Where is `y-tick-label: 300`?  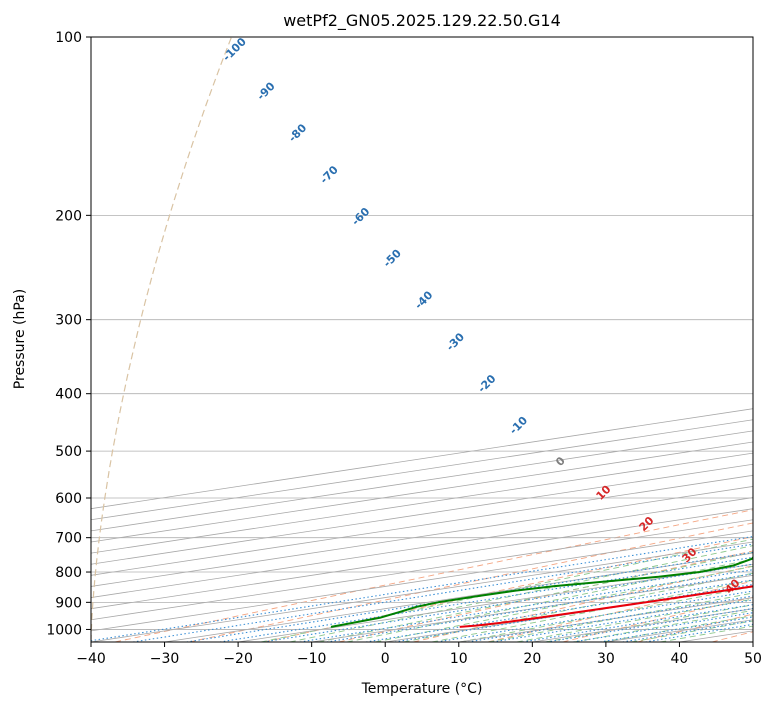
y-tick-label: 300 is located at coordinates (68, 321).